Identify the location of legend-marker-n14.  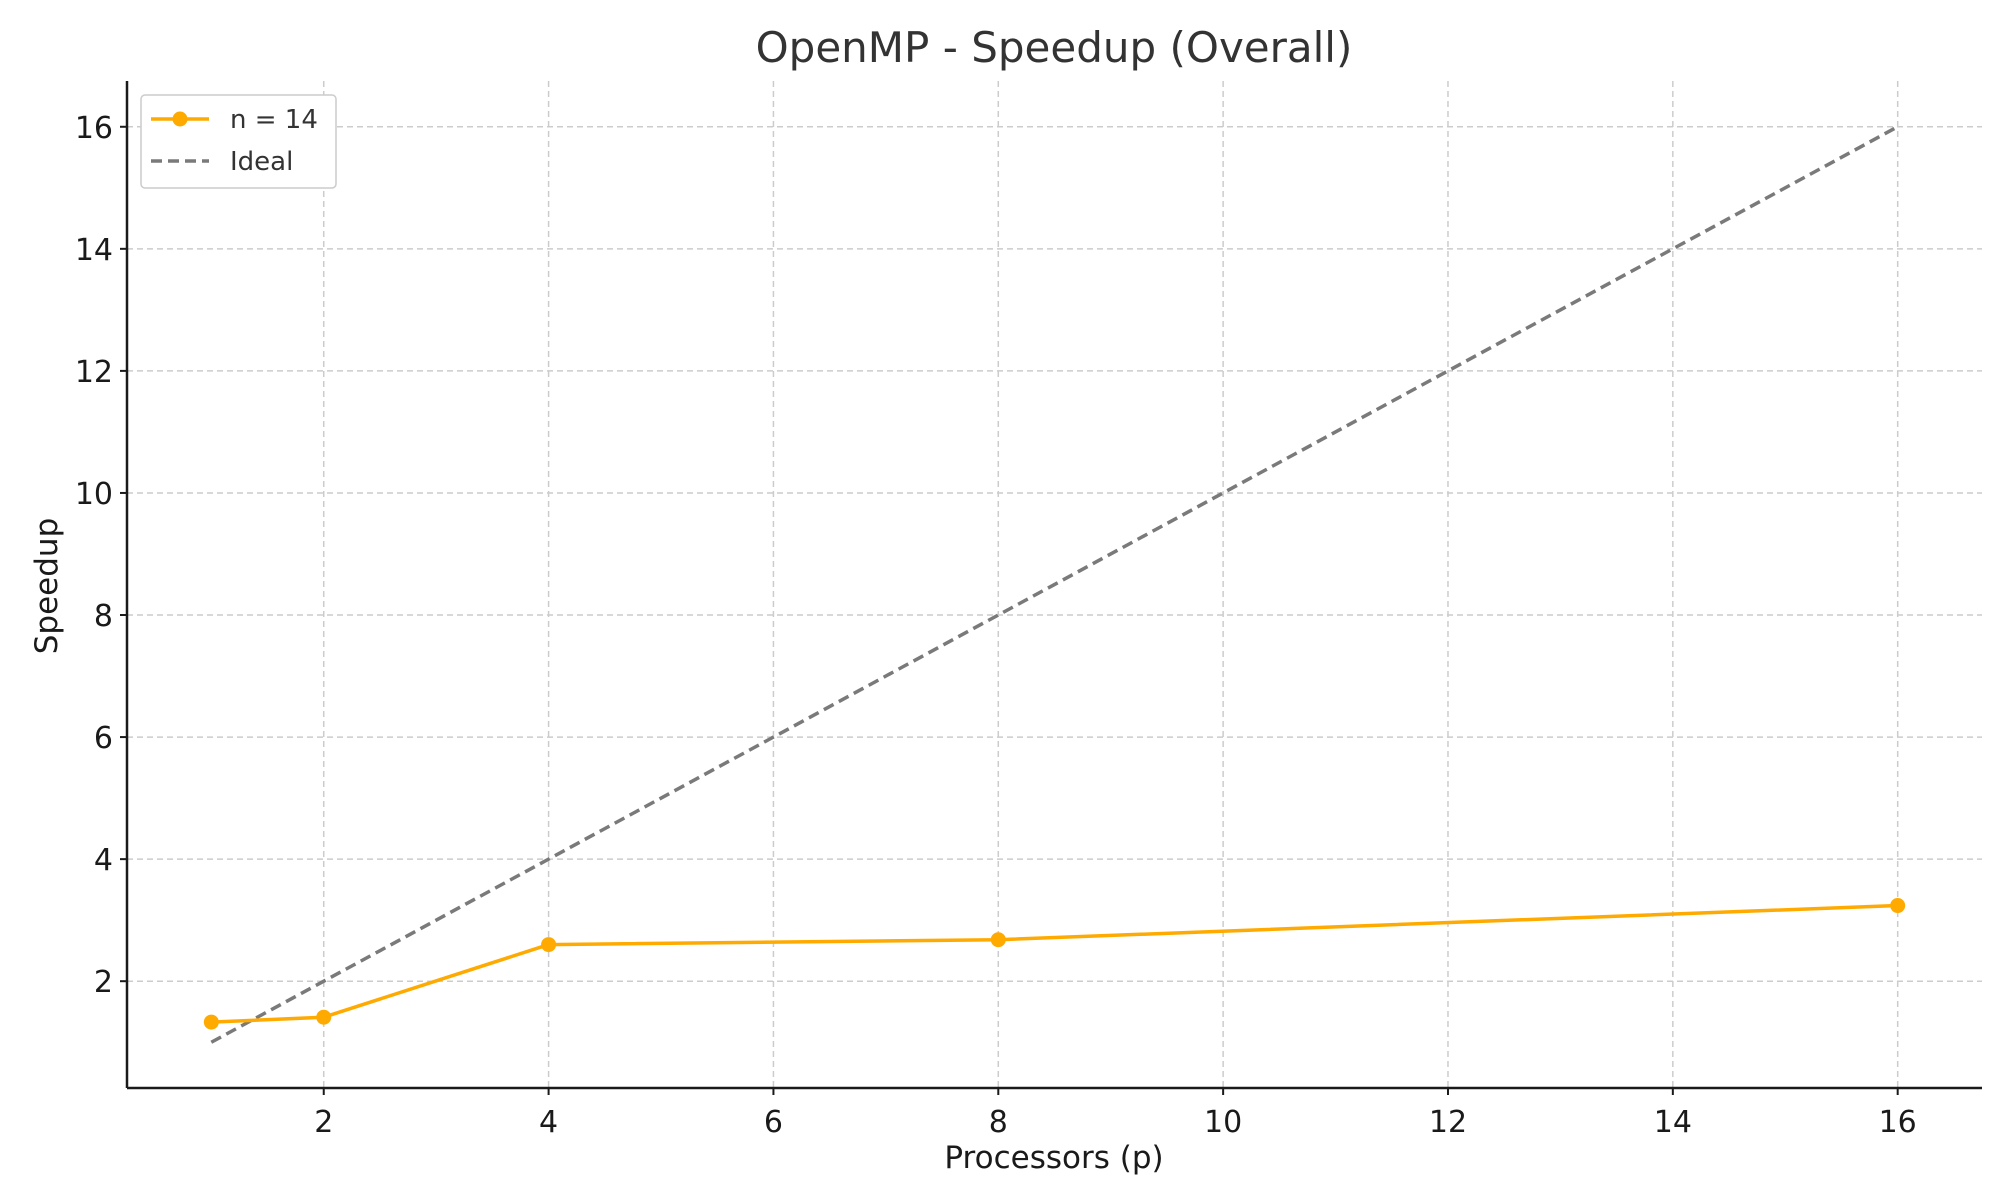
(180, 119).